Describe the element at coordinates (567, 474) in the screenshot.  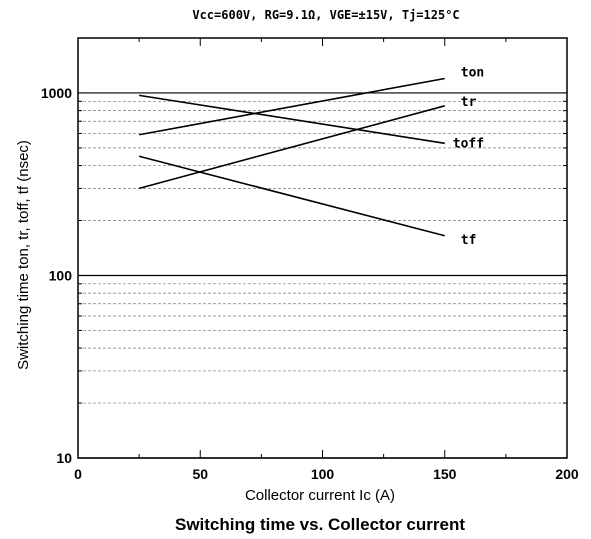
I see `x-tick-label: 200` at that location.